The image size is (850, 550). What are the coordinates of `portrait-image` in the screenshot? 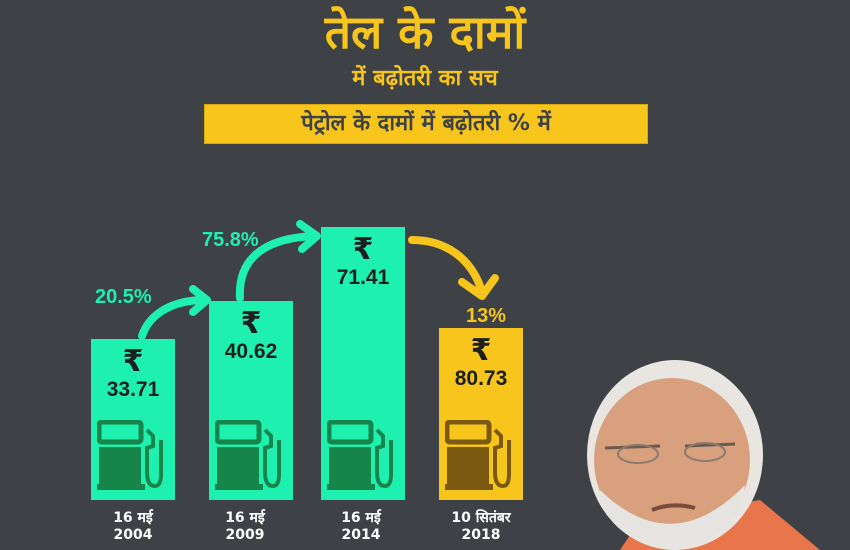 It's located at (703, 455).